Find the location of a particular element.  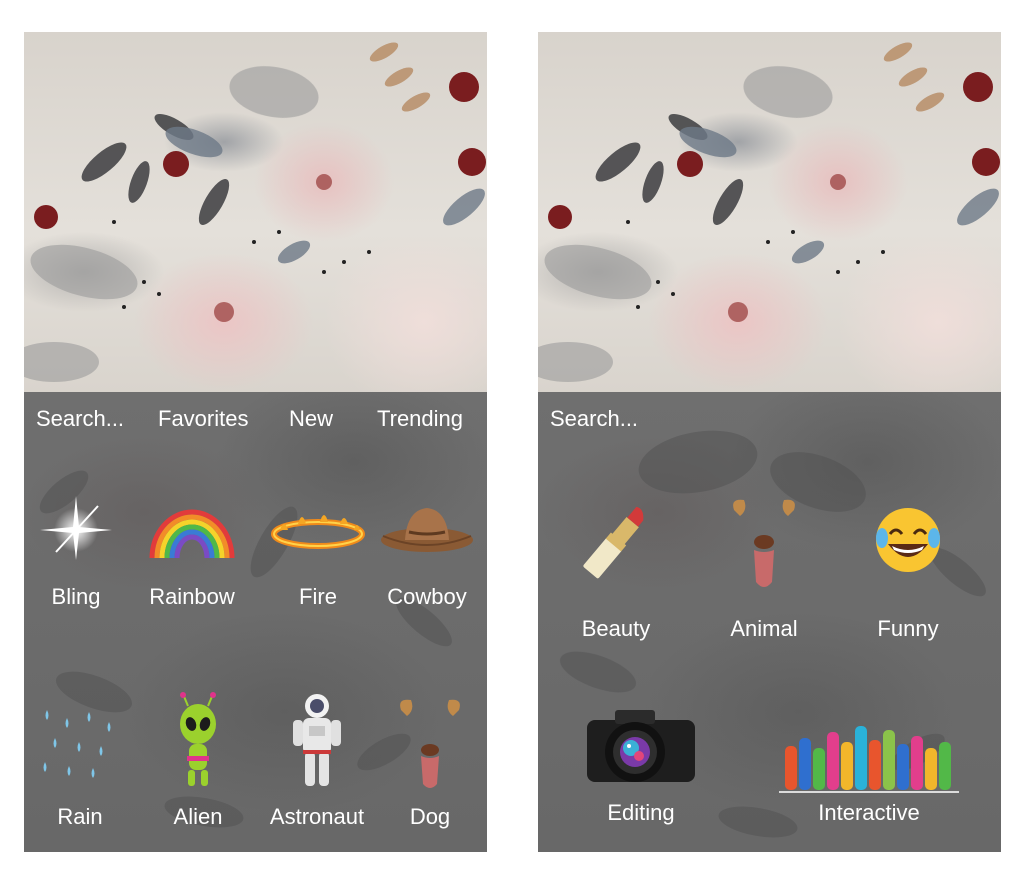

rainbow-icon is located at coordinates (192, 534).